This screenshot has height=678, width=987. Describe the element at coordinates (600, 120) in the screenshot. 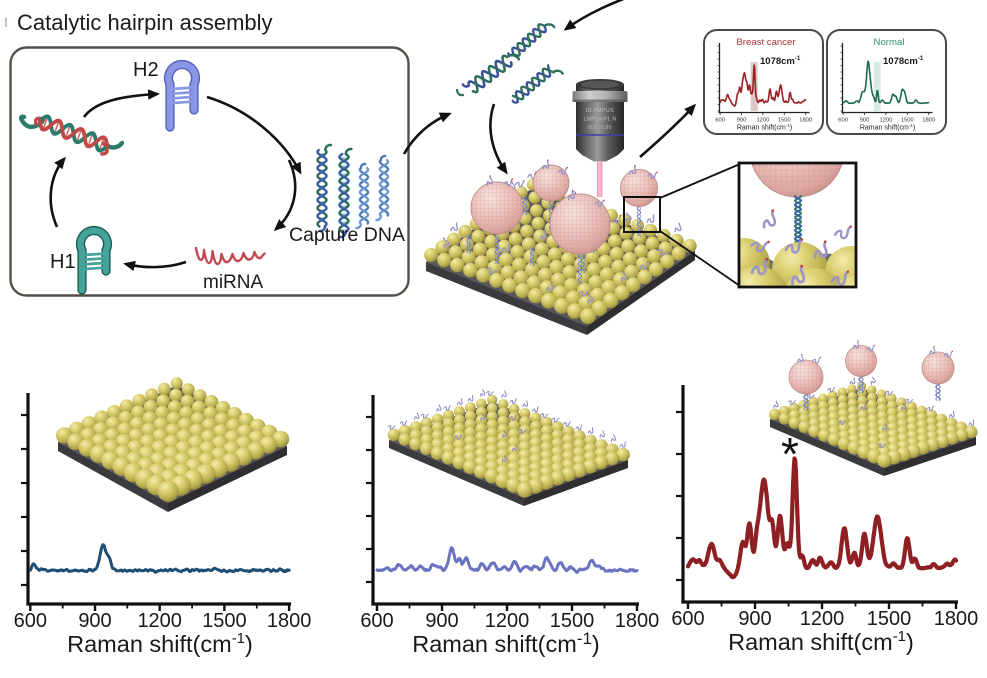

I see `svg-text: LMPLanFL N` at that location.